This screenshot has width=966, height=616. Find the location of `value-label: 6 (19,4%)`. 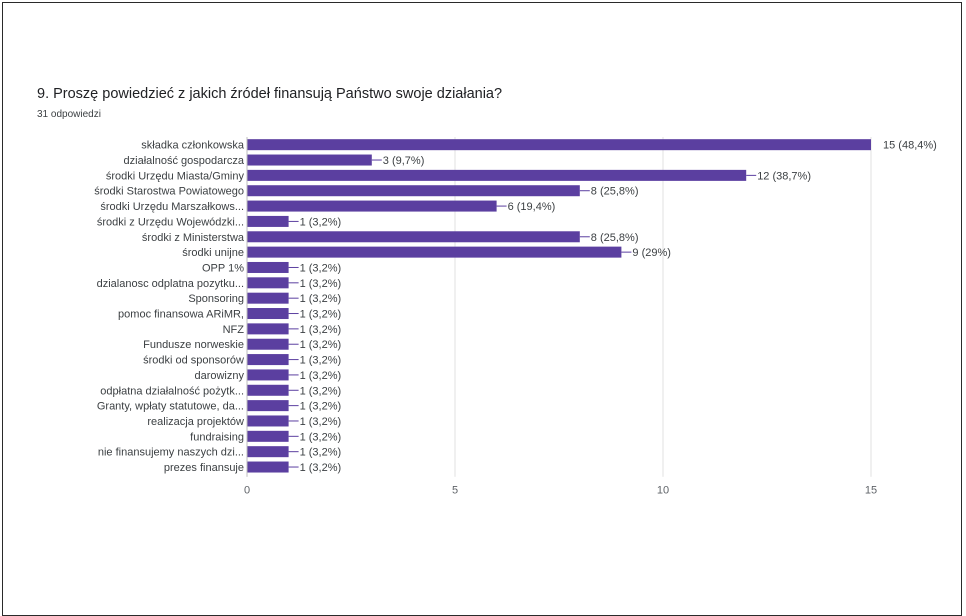

value-label: 6 (19,4%) is located at coordinates (532, 207).